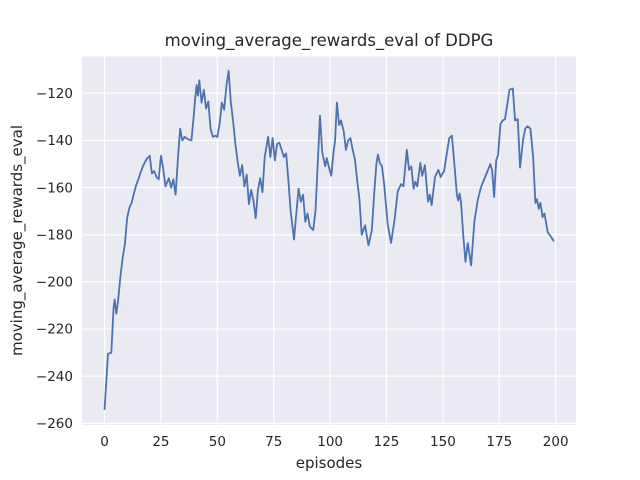 The height and width of the screenshot is (480, 640). Describe the element at coordinates (54, 424) in the screenshot. I see `y-tick-label: −260` at that location.